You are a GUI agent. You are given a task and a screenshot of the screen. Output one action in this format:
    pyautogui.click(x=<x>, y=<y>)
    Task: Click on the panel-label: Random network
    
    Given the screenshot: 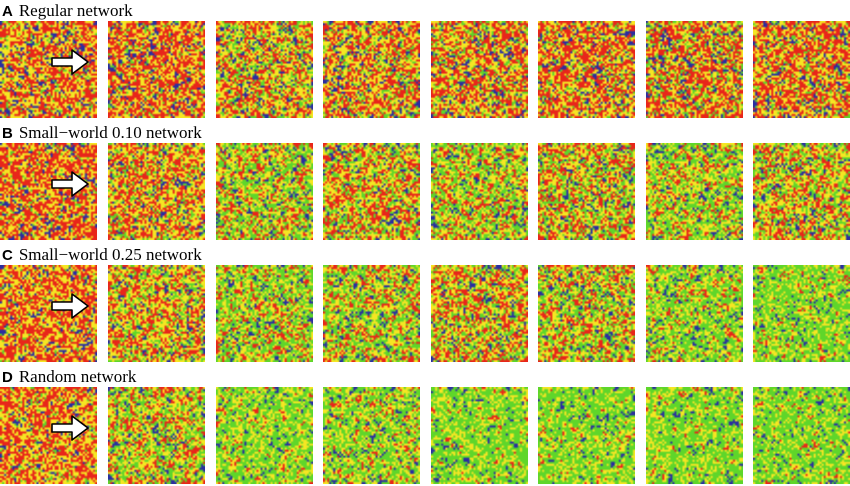 What is the action you would take?
    pyautogui.click(x=77, y=376)
    